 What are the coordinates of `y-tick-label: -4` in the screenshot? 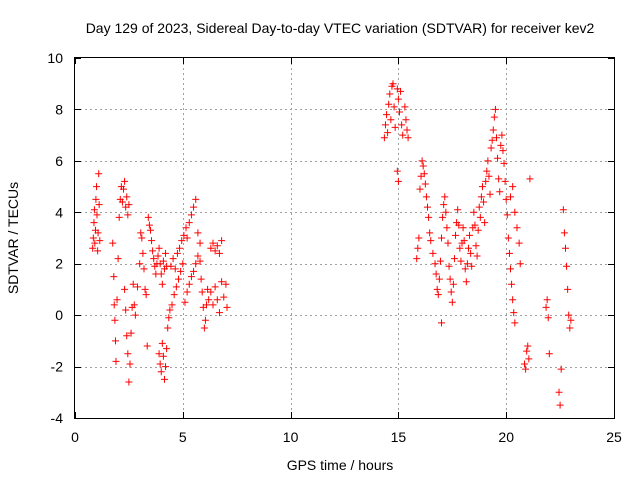 It's located at (57, 418).